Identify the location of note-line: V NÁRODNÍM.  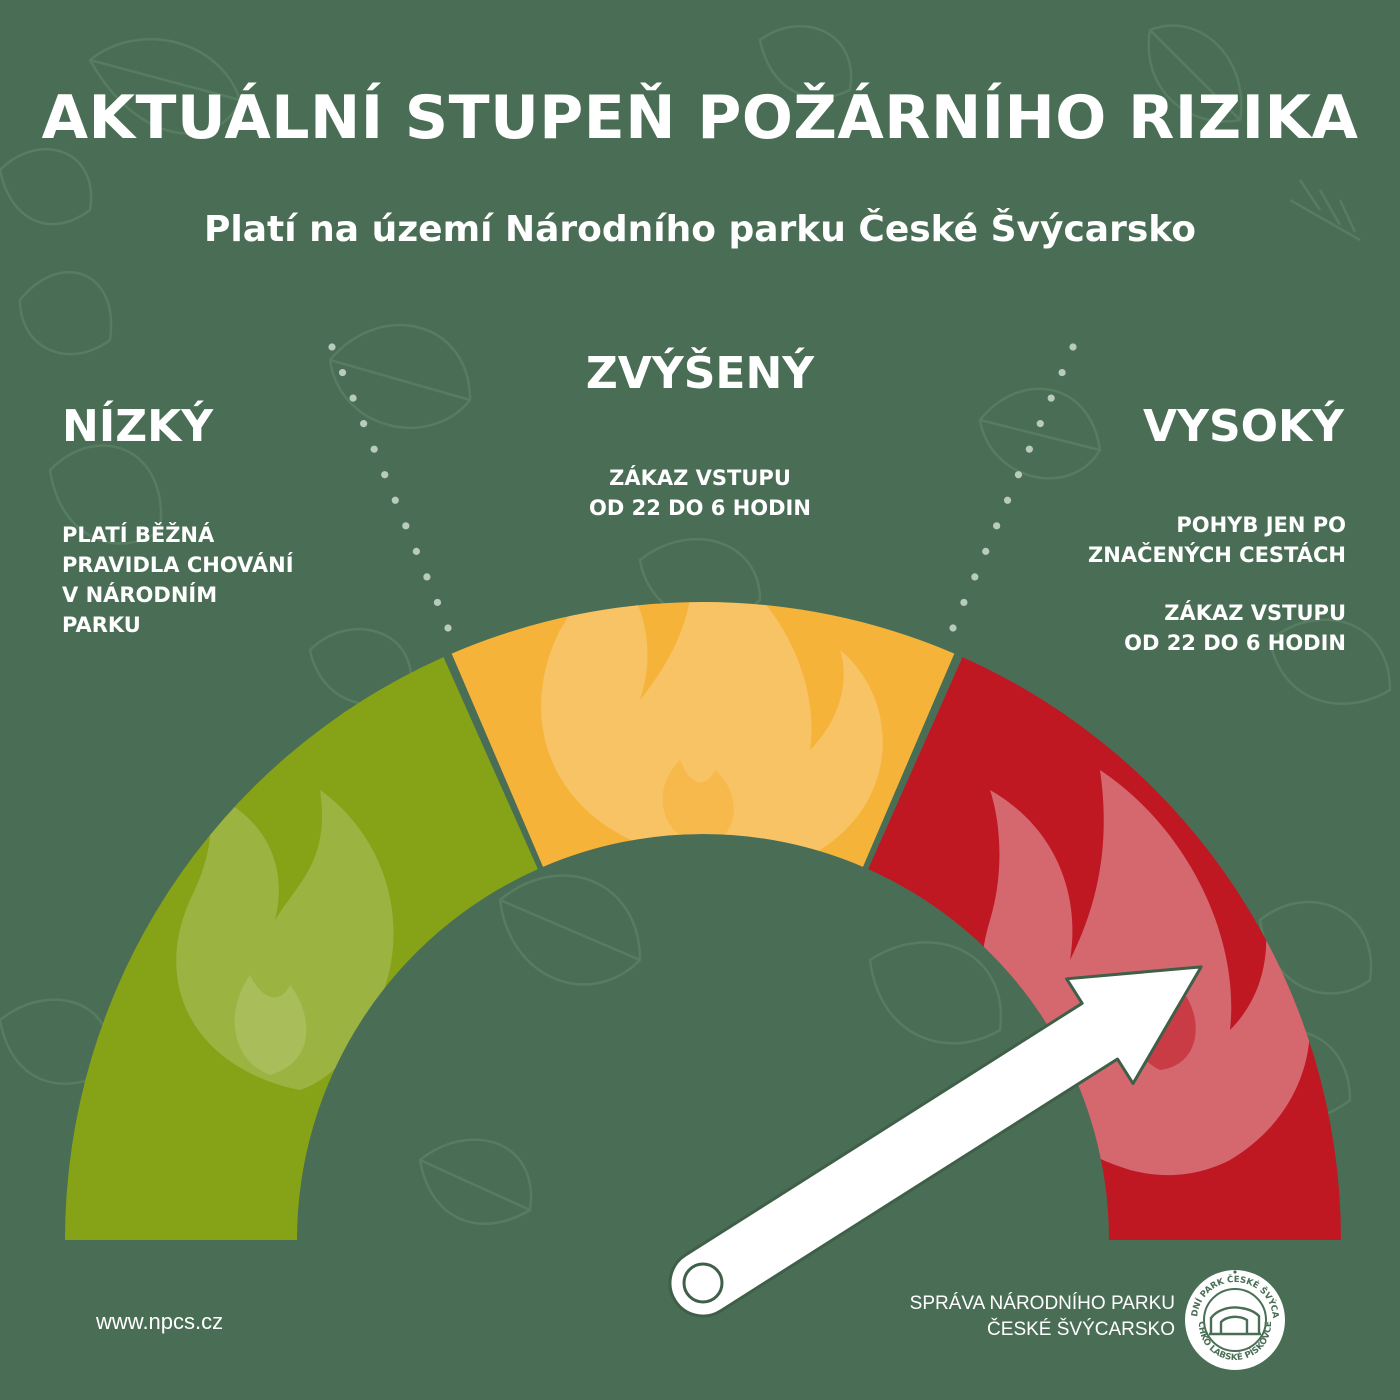
(140, 595).